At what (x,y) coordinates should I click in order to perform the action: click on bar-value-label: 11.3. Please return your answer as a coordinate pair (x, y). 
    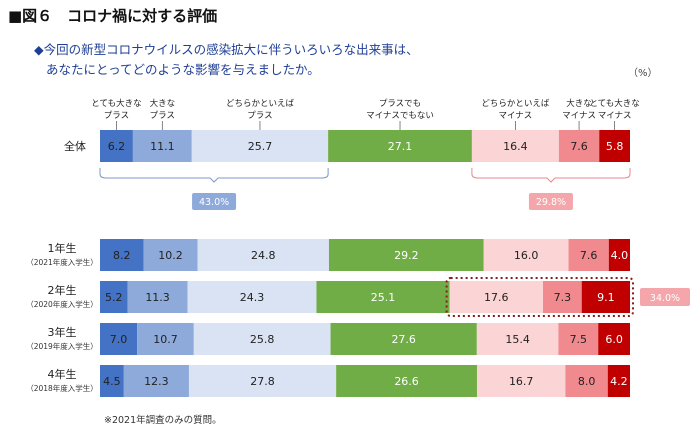
    Looking at the image, I should click on (157, 297).